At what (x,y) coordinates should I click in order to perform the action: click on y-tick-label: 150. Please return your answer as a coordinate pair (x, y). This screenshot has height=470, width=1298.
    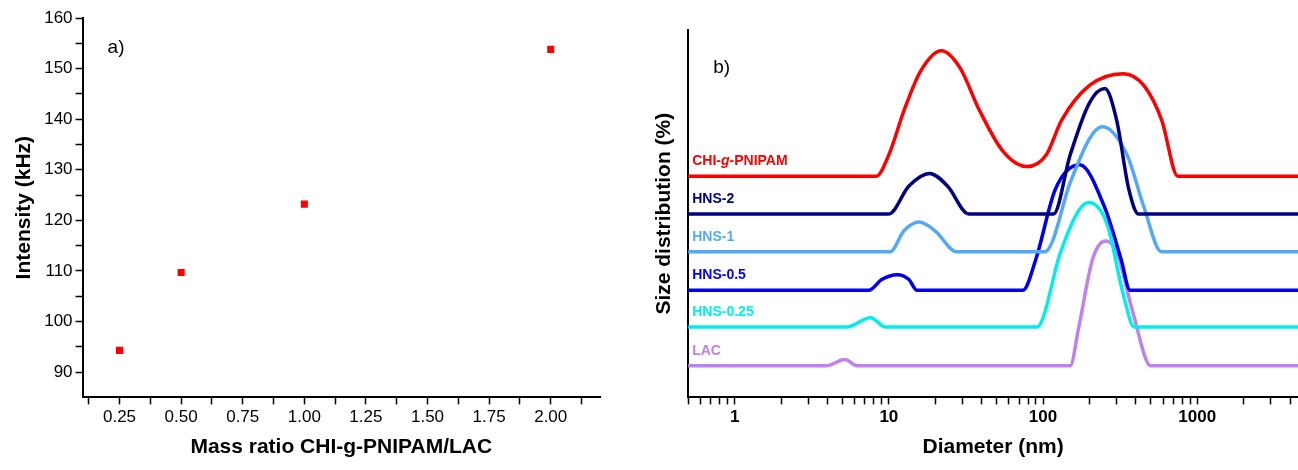
    Looking at the image, I should click on (58, 68).